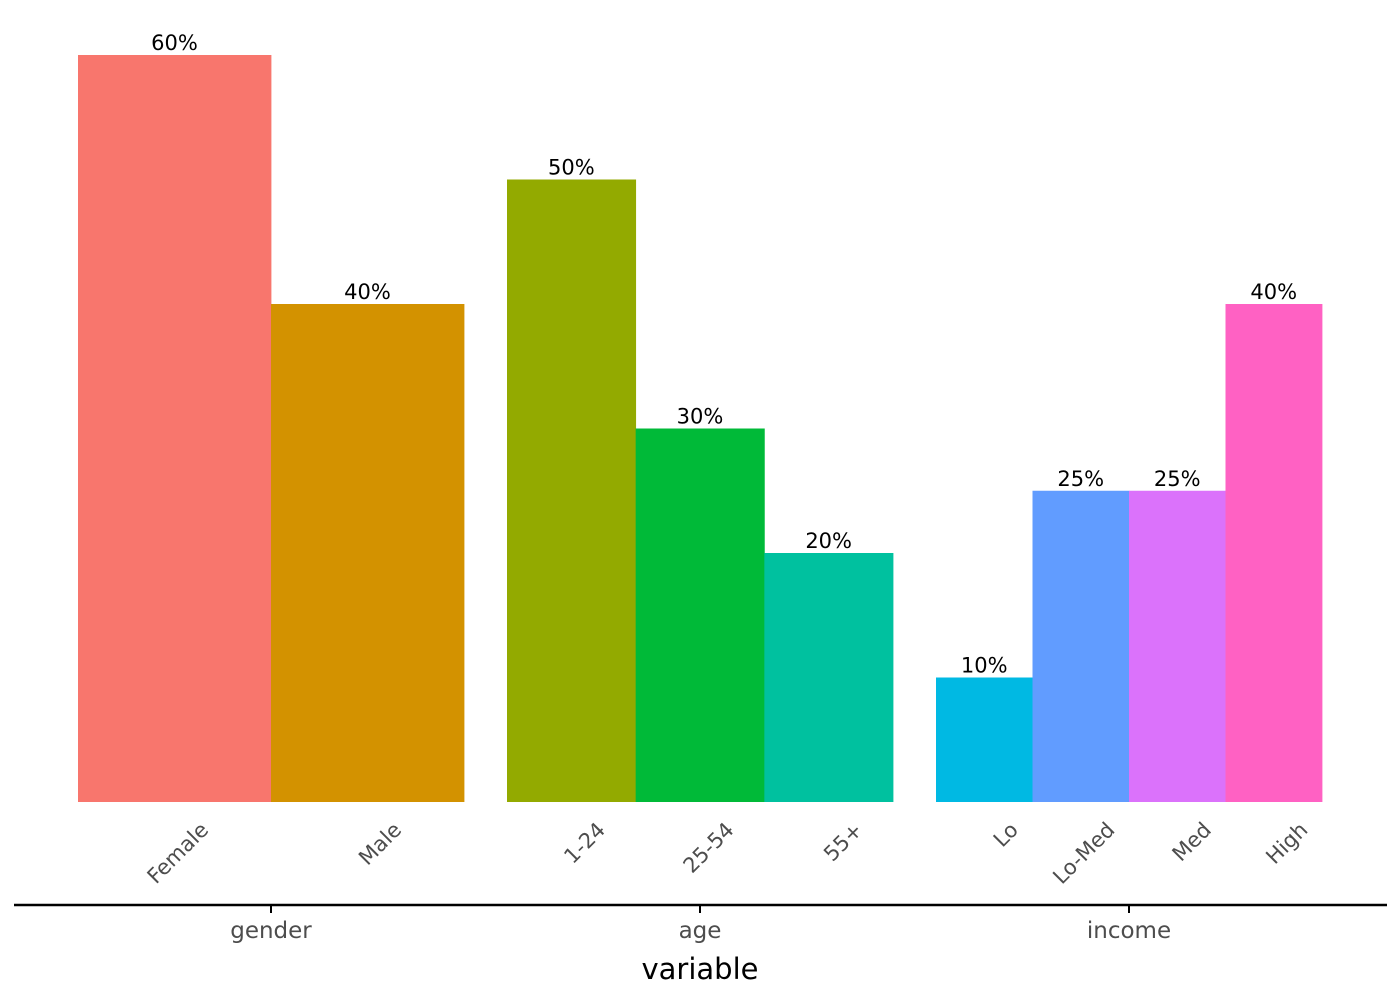 The width and height of the screenshot is (1400, 1000). I want to click on bar-value-label: 30%, so click(700, 417).